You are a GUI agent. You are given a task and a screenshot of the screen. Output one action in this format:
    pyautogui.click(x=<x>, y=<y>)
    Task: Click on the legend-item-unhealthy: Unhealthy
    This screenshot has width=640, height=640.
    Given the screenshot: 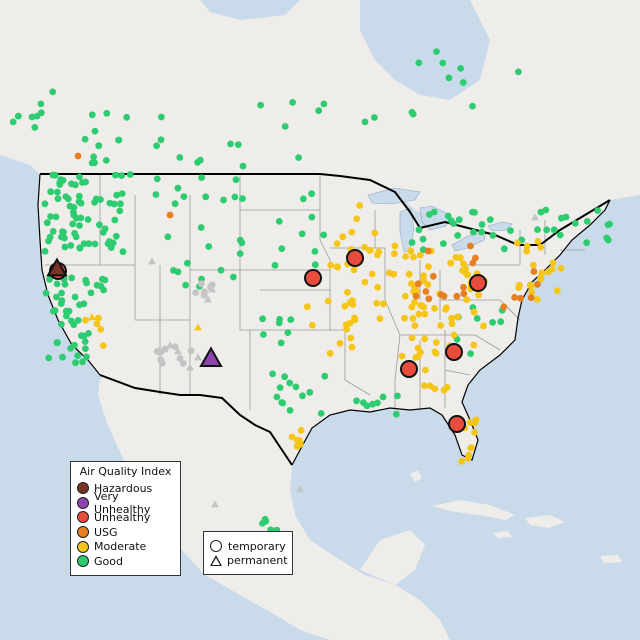 What is the action you would take?
    pyautogui.click(x=125, y=517)
    